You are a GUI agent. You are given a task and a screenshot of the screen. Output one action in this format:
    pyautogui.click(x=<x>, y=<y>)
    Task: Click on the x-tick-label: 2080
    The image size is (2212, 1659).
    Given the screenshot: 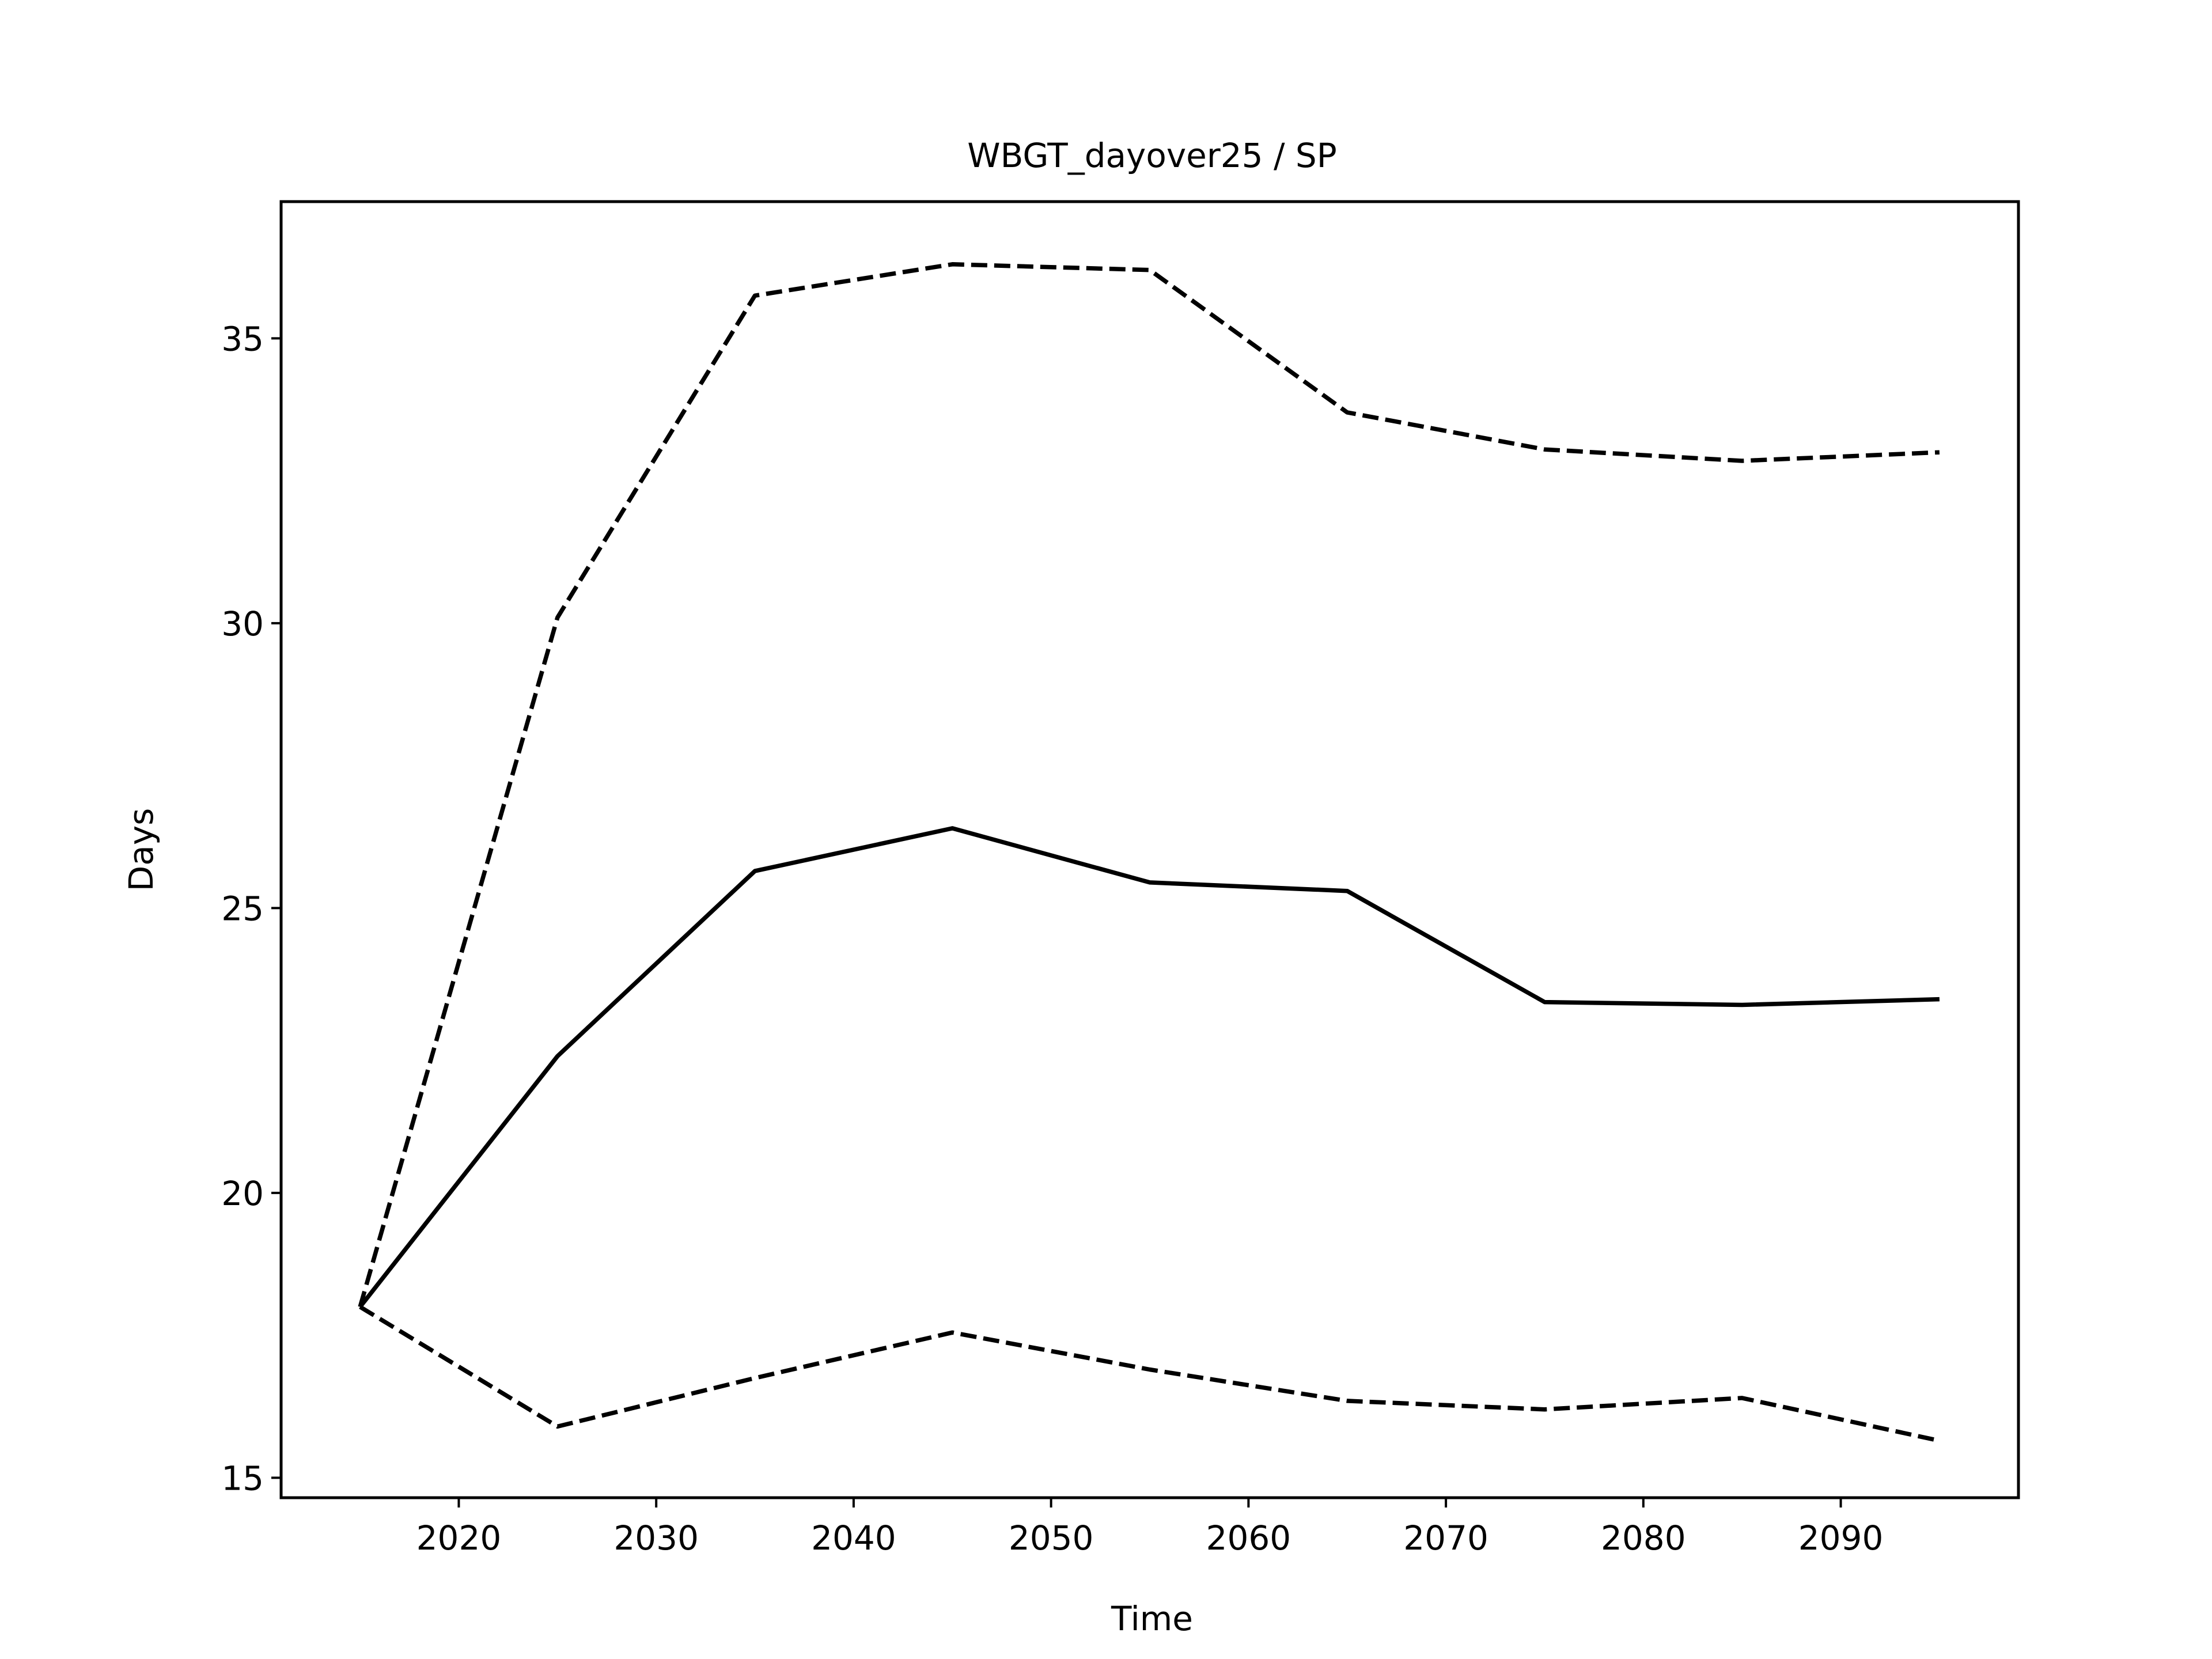 What is the action you would take?
    pyautogui.click(x=1643, y=1538)
    